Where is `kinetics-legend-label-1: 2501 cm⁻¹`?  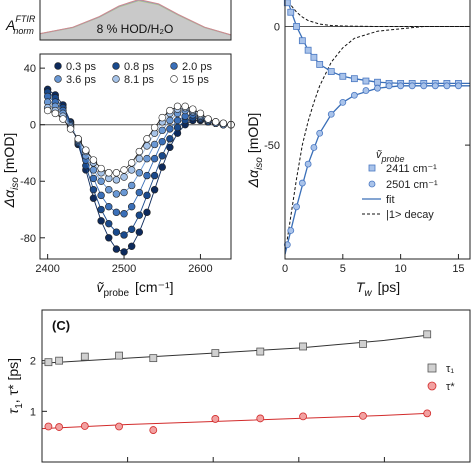
kinetics-legend-label-1: 2501 cm⁻¹ is located at coordinates (412, 185).